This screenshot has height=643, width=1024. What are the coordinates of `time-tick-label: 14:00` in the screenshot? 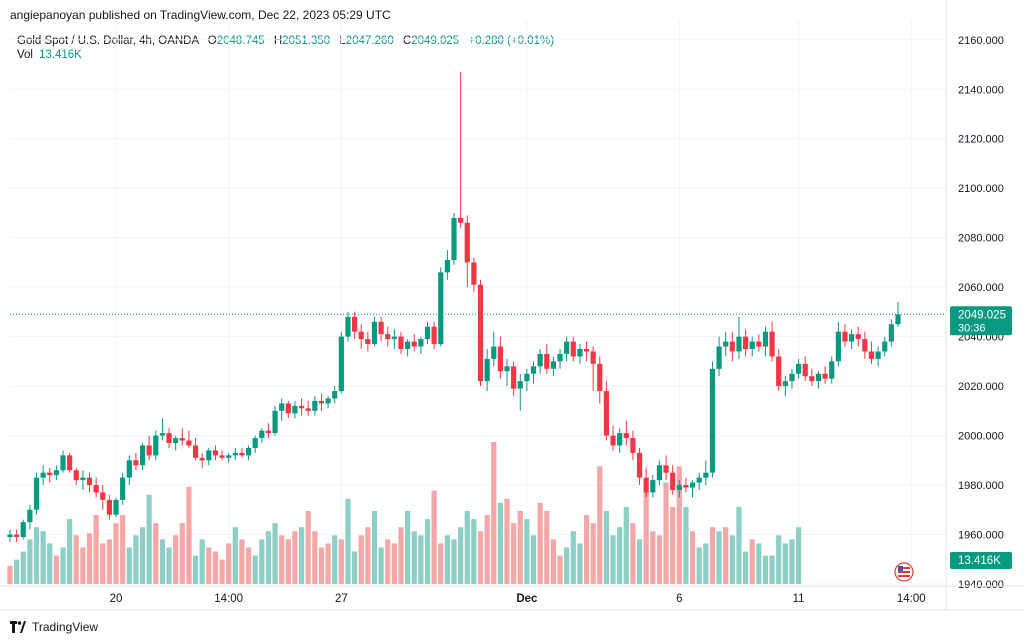 It's located at (911, 599).